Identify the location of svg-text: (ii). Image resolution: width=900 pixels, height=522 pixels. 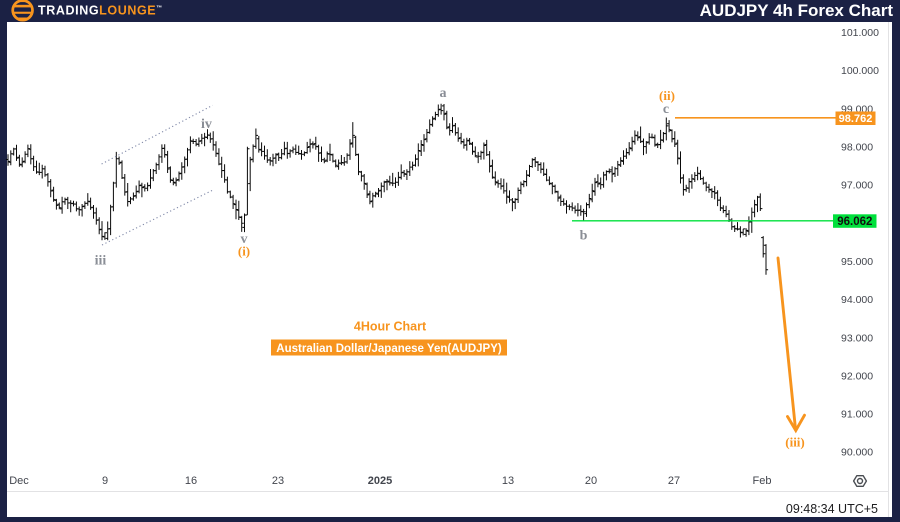
(667, 95).